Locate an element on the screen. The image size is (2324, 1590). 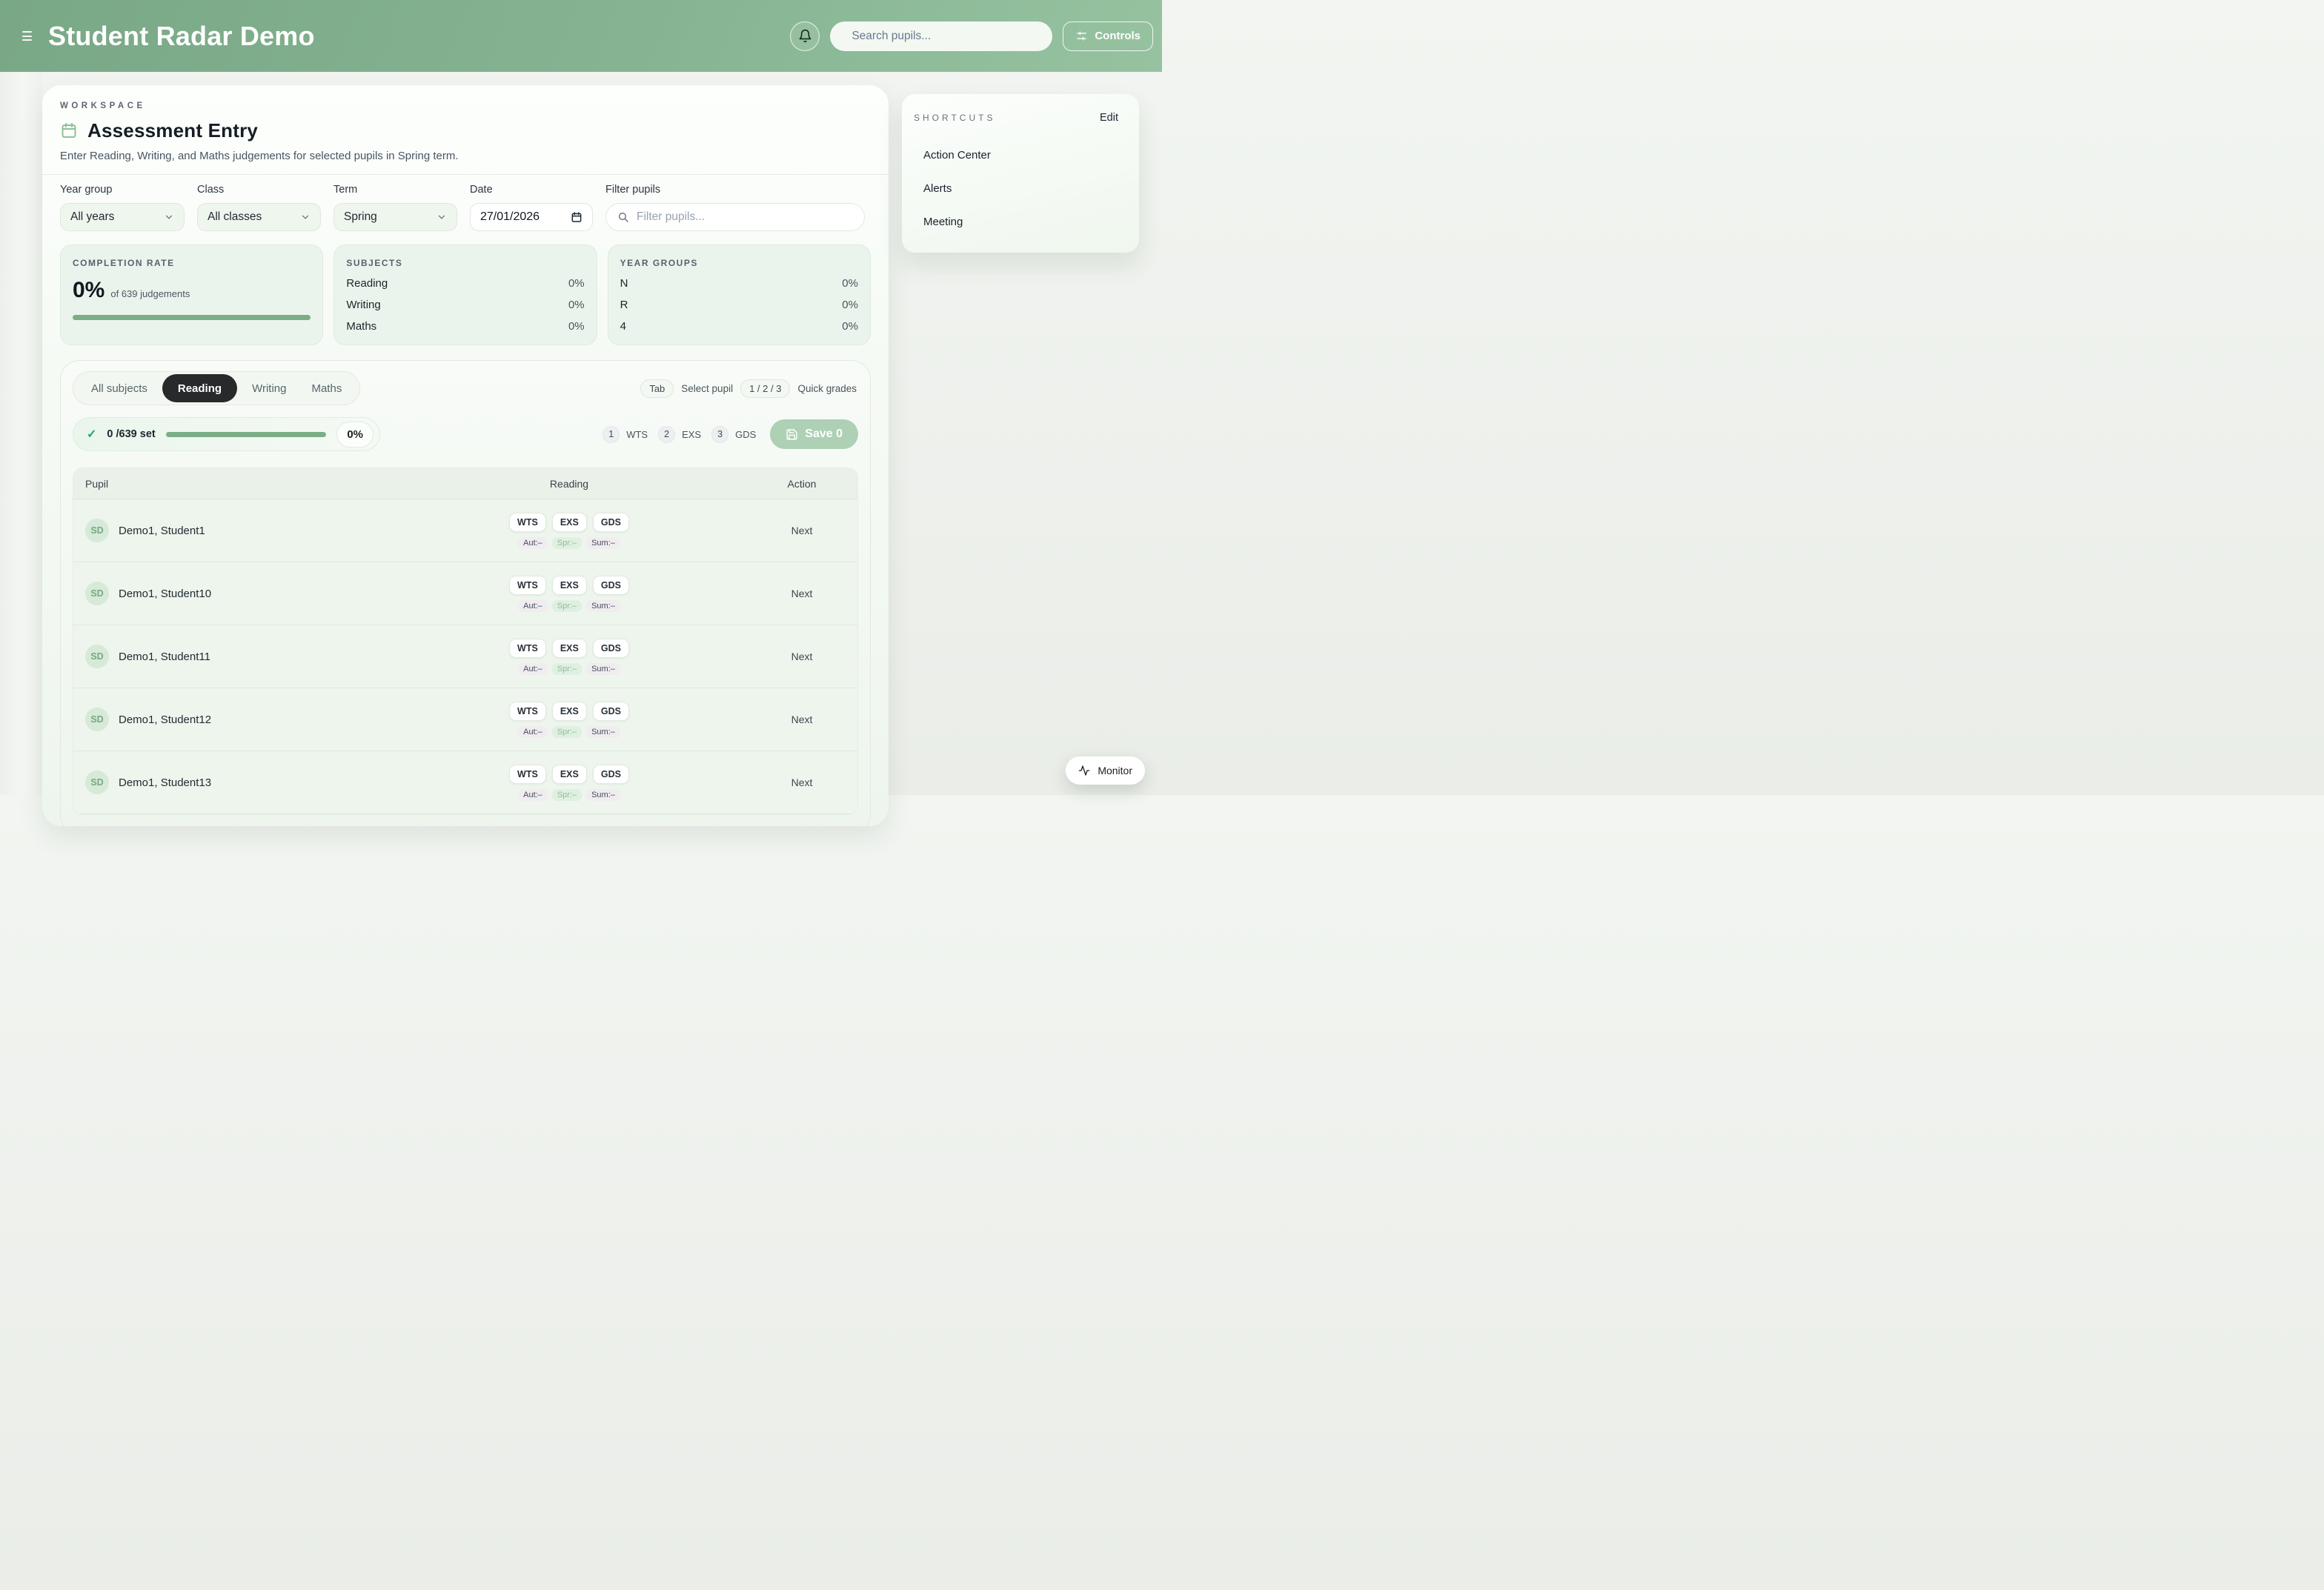
filter-pupils-wrap is located at coordinates (735, 217).